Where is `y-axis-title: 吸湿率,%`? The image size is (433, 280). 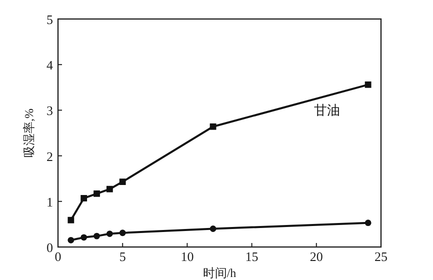 y-axis-title: 吸湿率,% is located at coordinates (29, 133).